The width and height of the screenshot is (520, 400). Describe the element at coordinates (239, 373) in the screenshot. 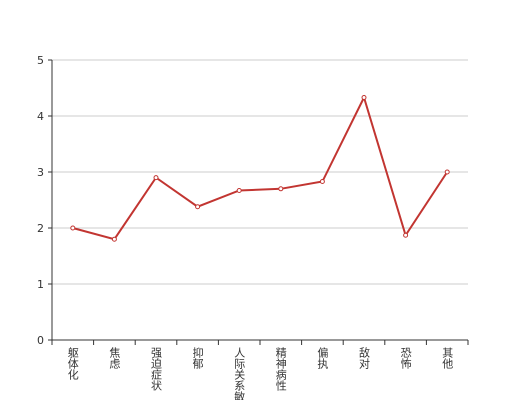

I see `x-tick-label: 人际关系敏感` at that location.